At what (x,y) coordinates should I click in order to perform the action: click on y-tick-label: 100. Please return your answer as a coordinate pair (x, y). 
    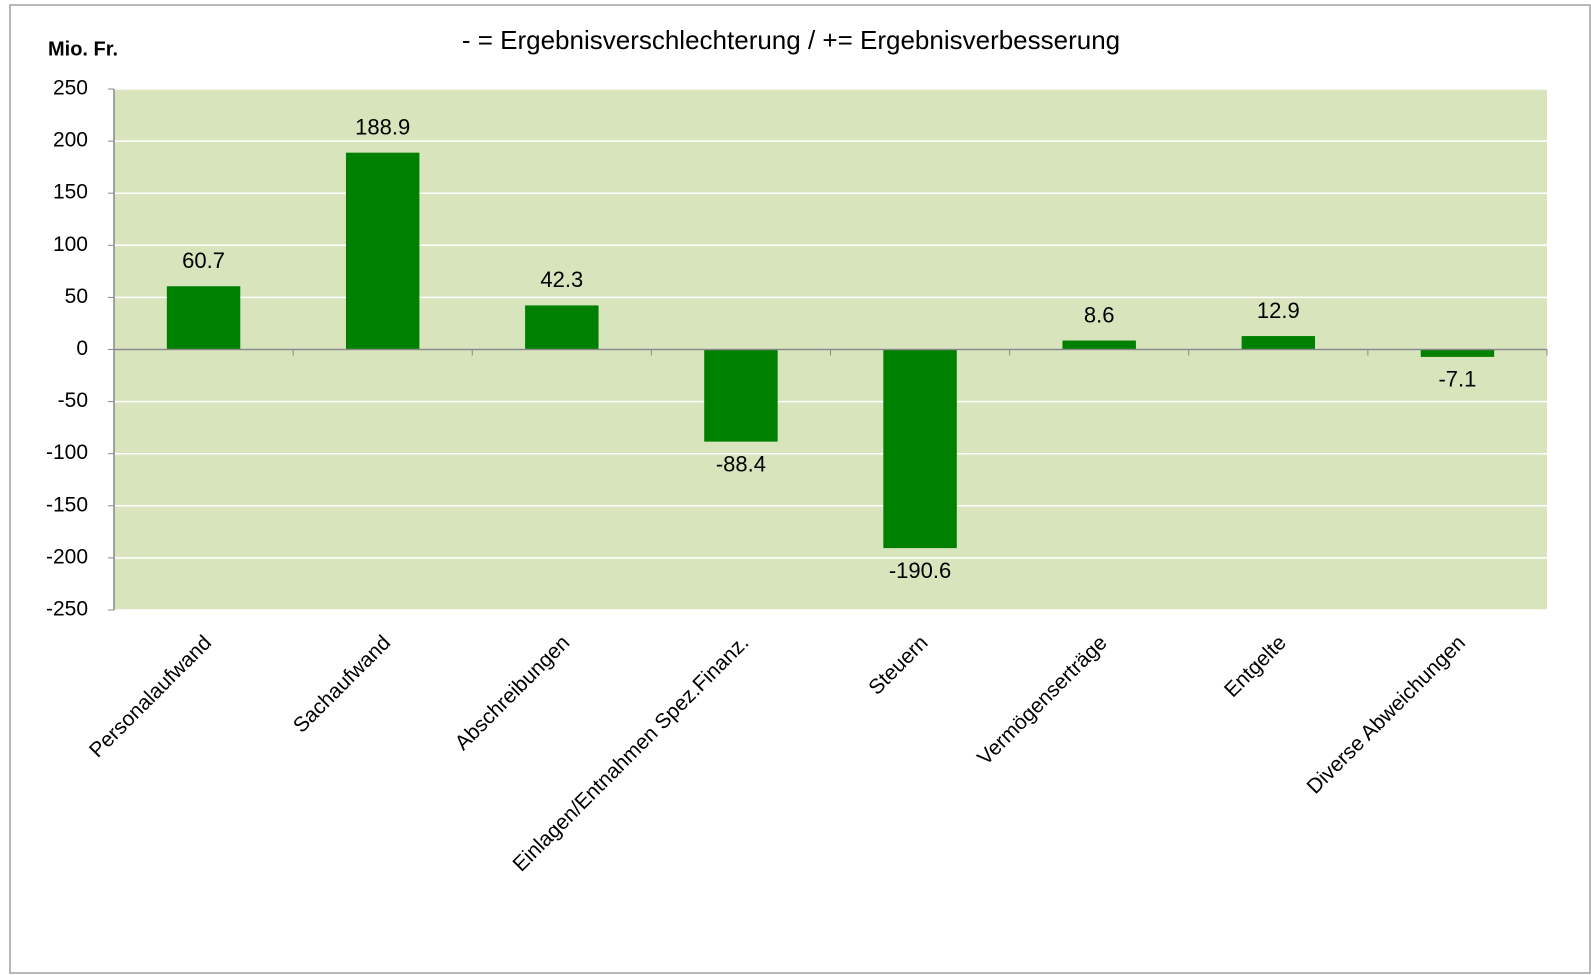
    Looking at the image, I should click on (70, 244).